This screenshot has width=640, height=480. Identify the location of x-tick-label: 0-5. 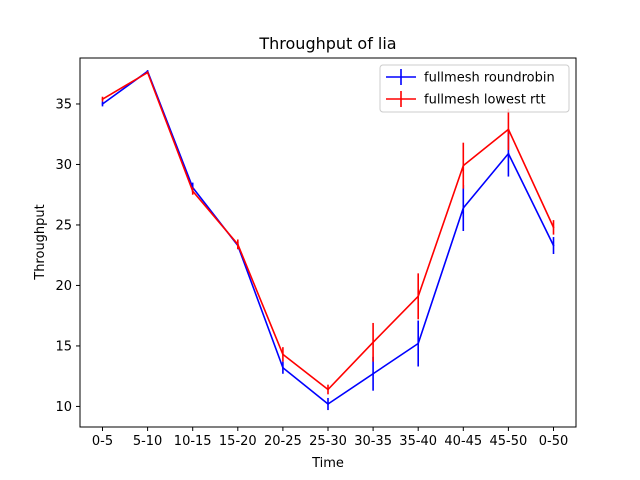
(102, 441).